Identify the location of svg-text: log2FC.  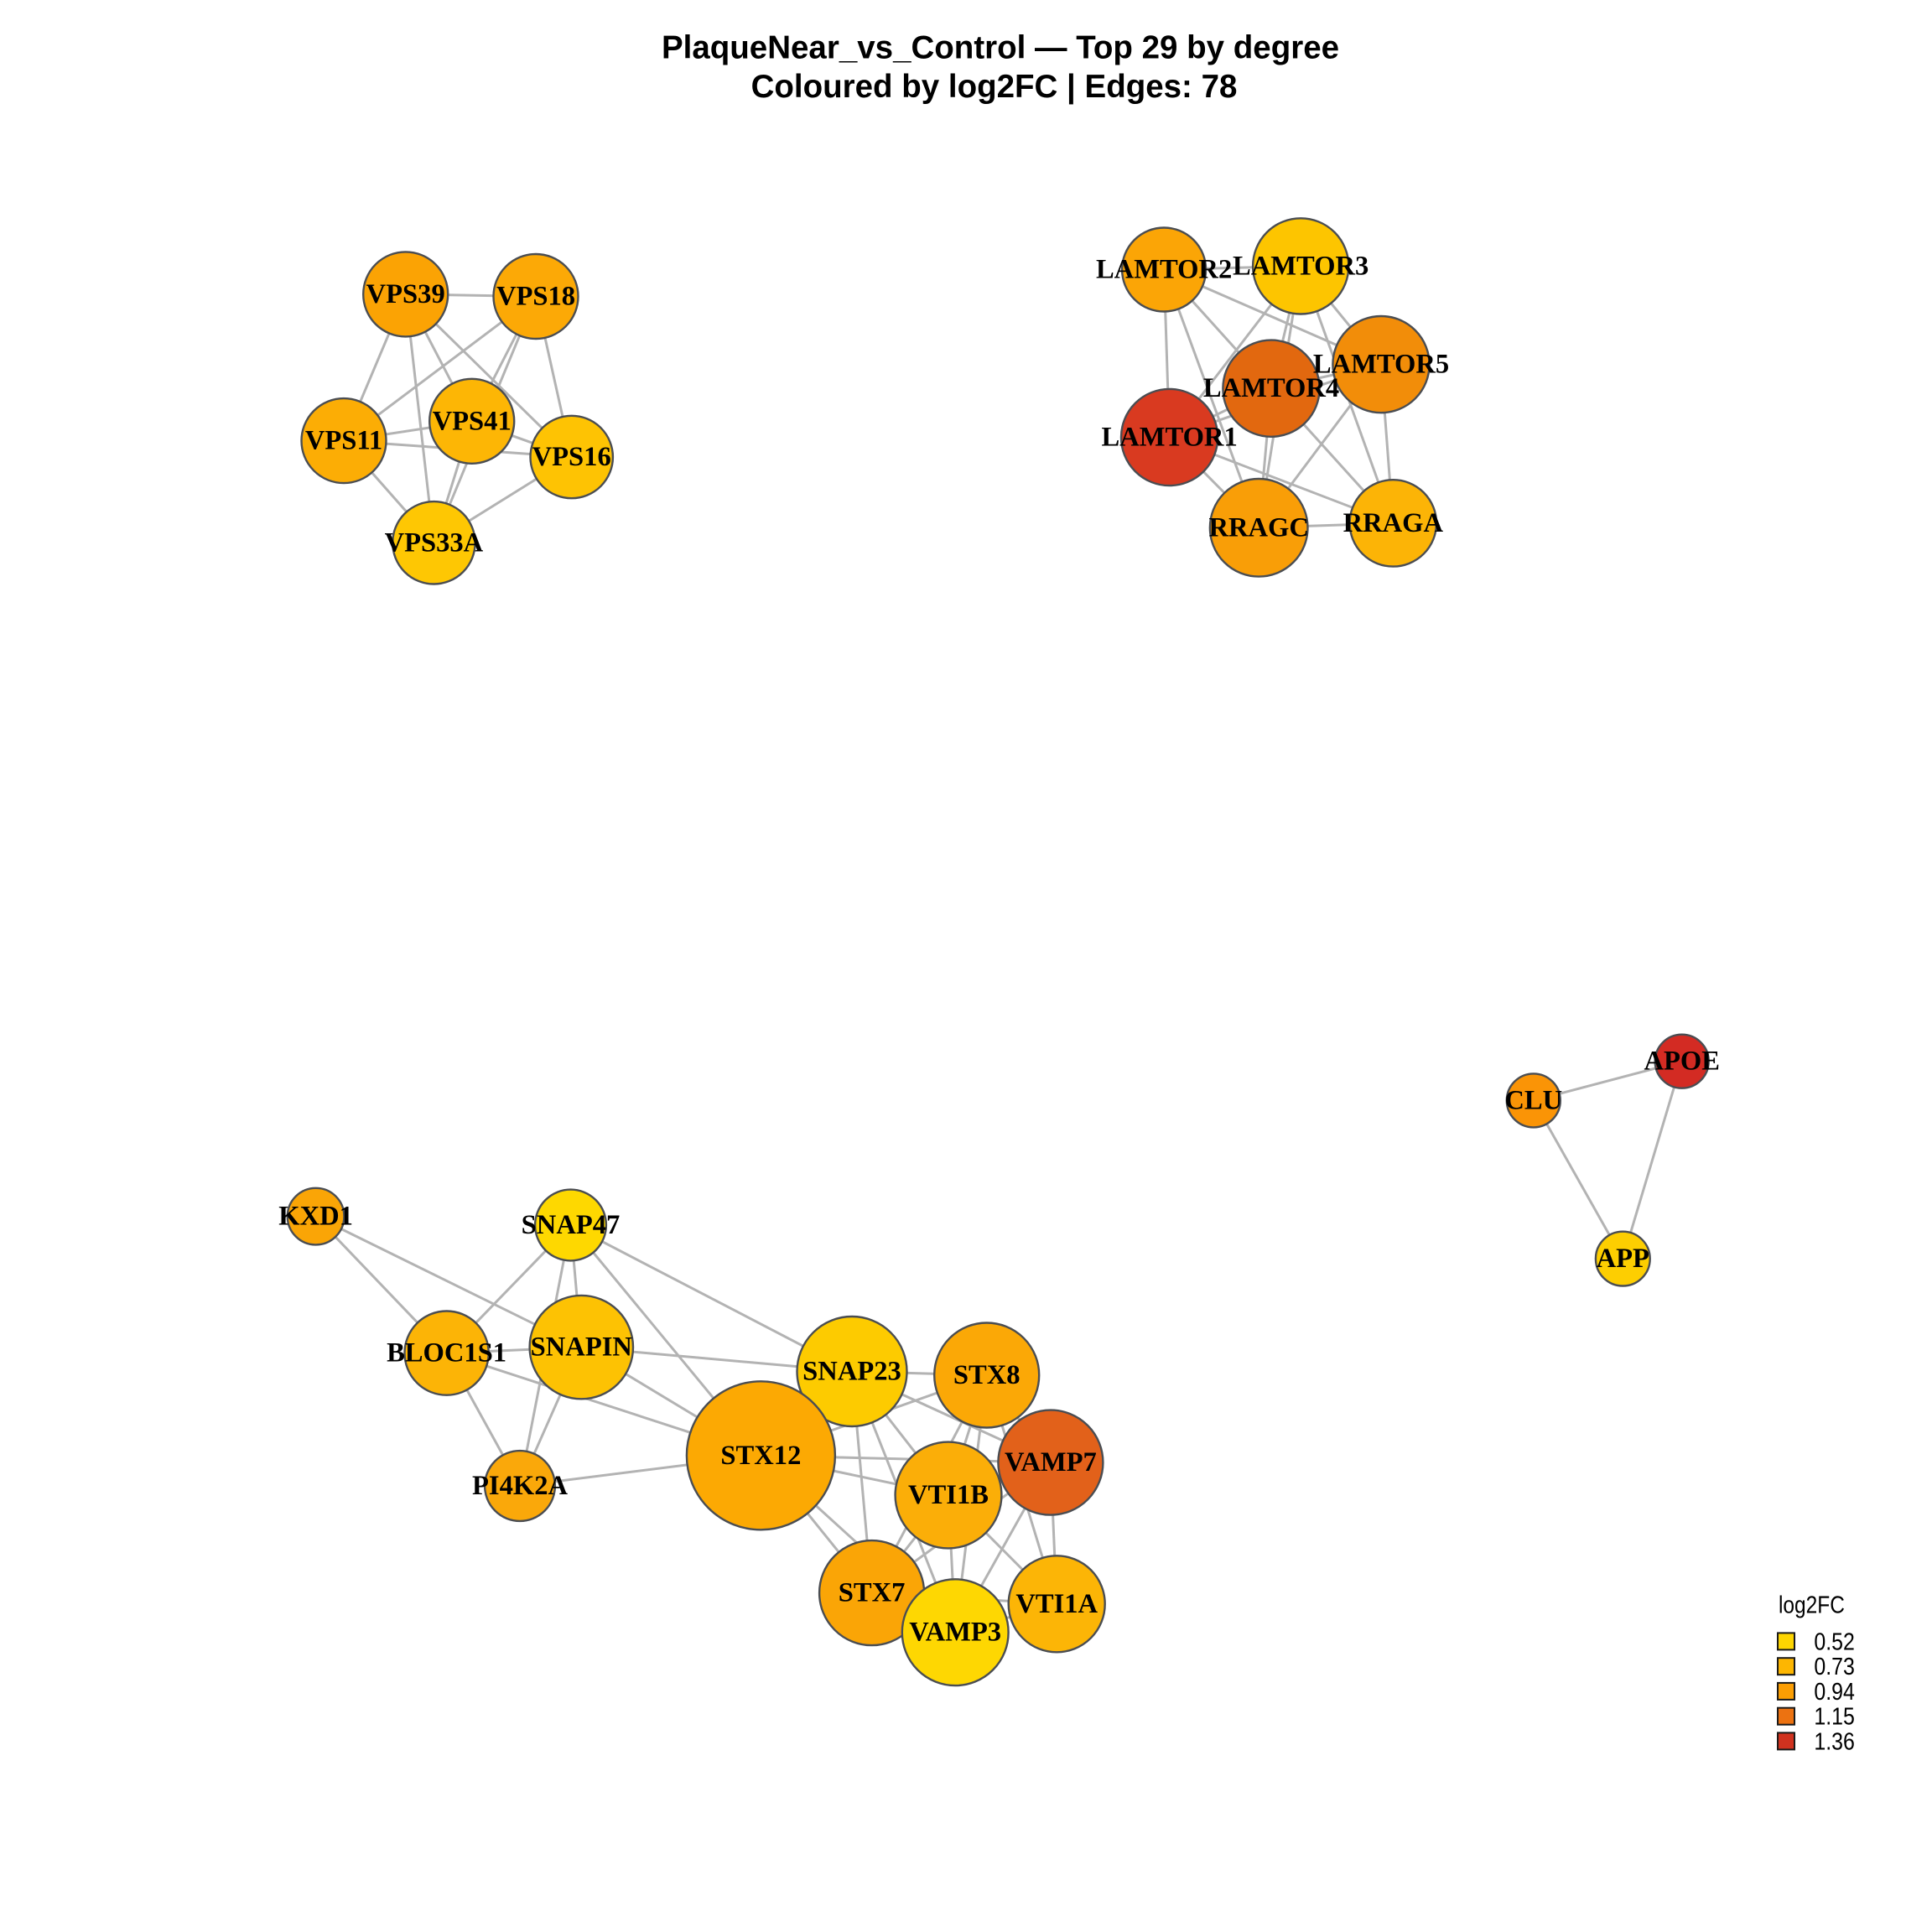
(1812, 1605).